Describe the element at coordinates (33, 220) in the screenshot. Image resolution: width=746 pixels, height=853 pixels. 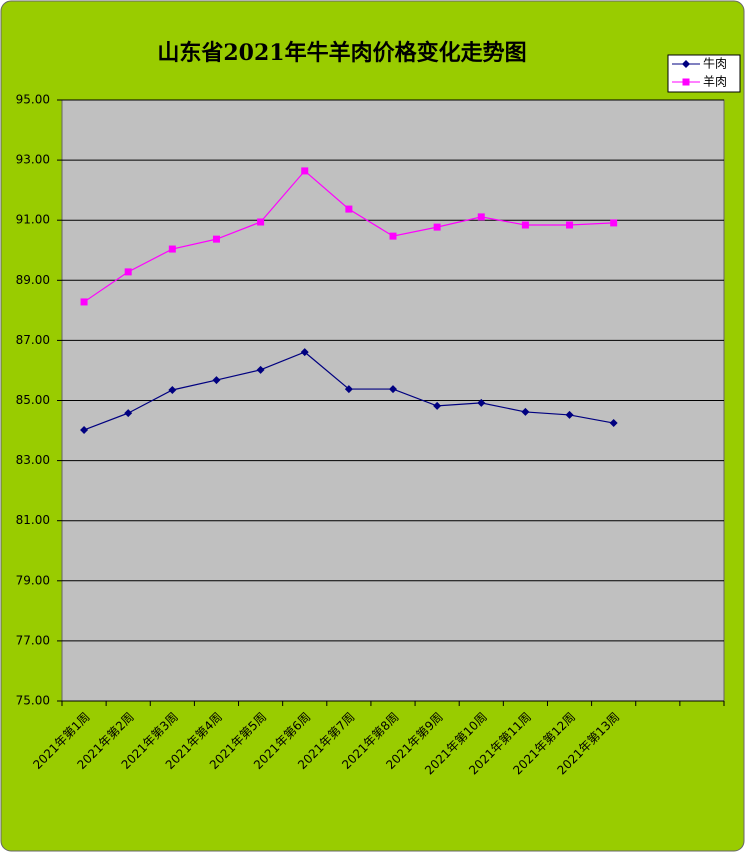
I see `y-tick-label: 91.00` at that location.